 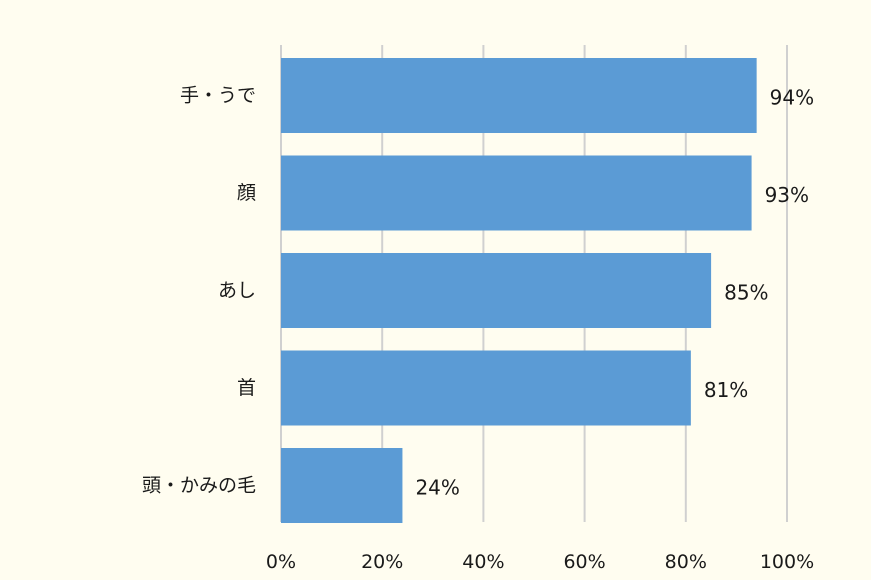 What do you see at coordinates (787, 562) in the screenshot?
I see `x-tick-label: 100%` at bounding box center [787, 562].